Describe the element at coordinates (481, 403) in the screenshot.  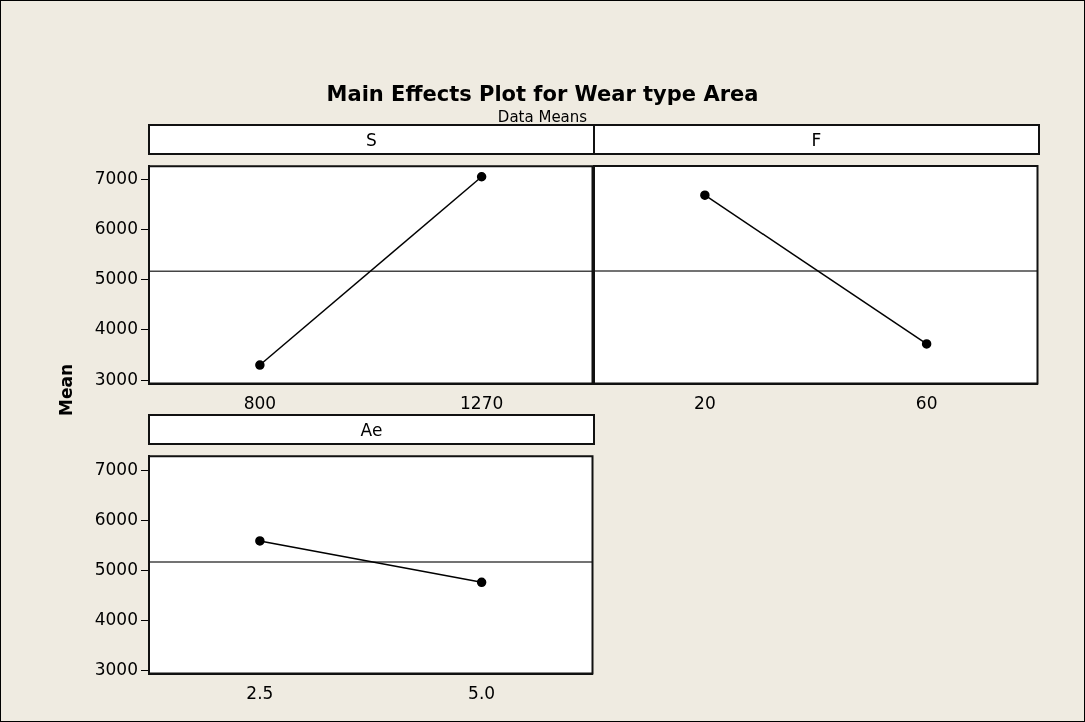
I see `x-tick-label: 1270` at that location.